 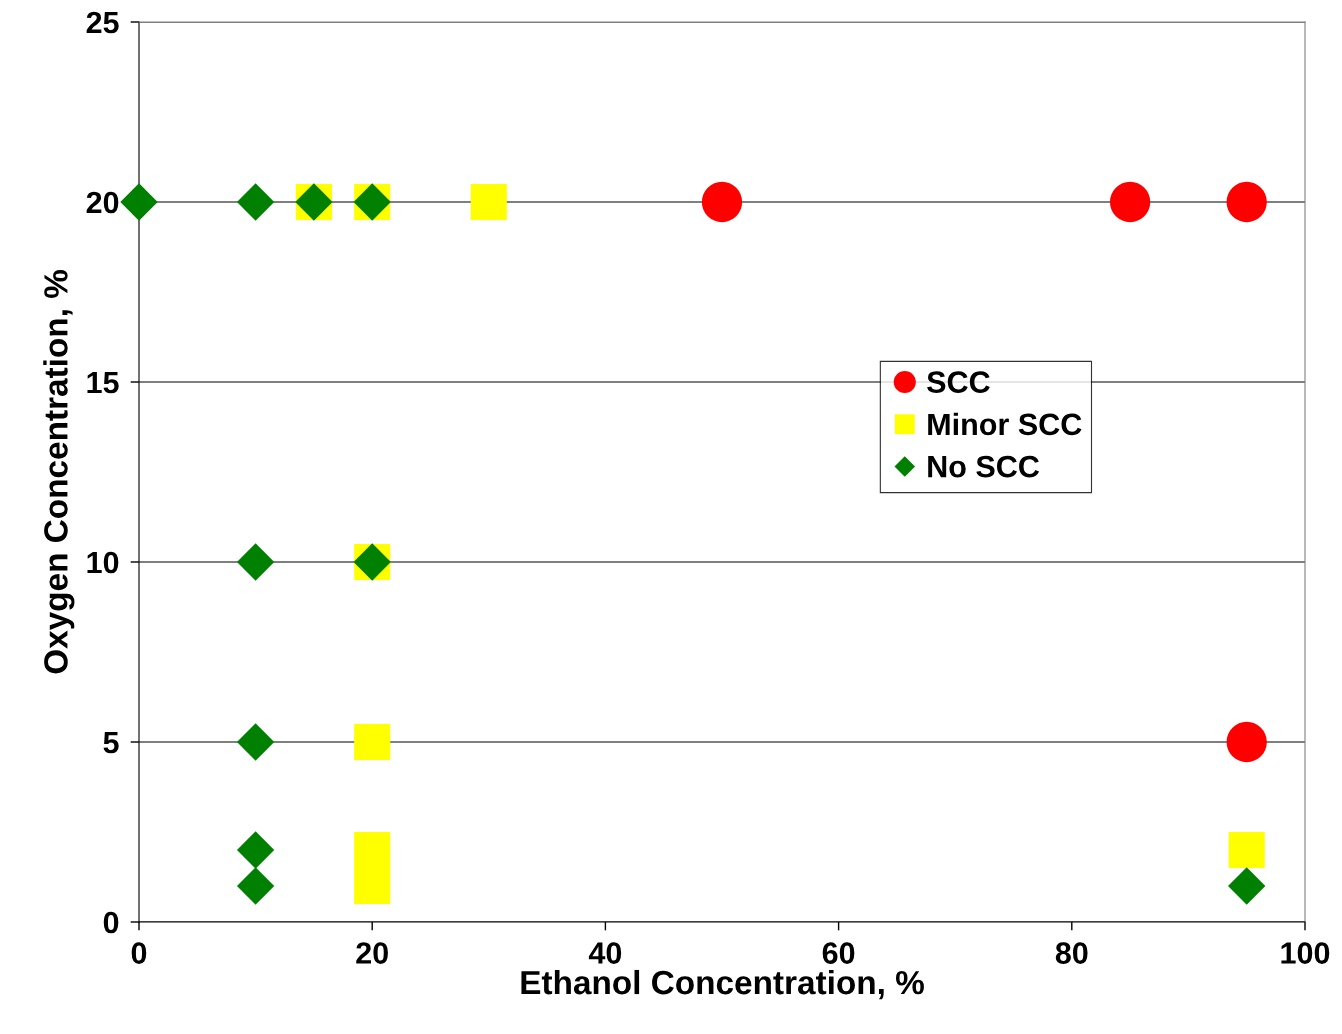 What do you see at coordinates (102, 202) in the screenshot?
I see `y-tick-label: 20` at bounding box center [102, 202].